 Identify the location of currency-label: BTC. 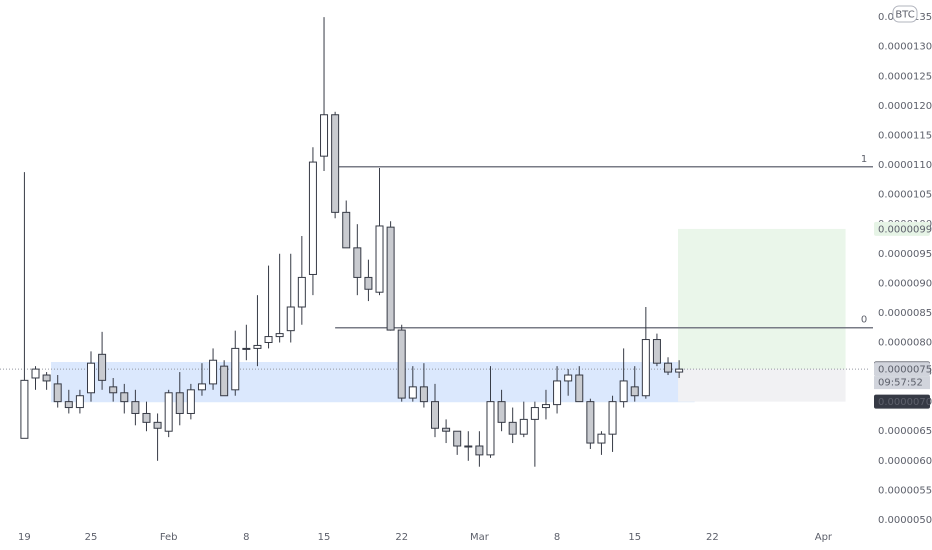
(904, 15).